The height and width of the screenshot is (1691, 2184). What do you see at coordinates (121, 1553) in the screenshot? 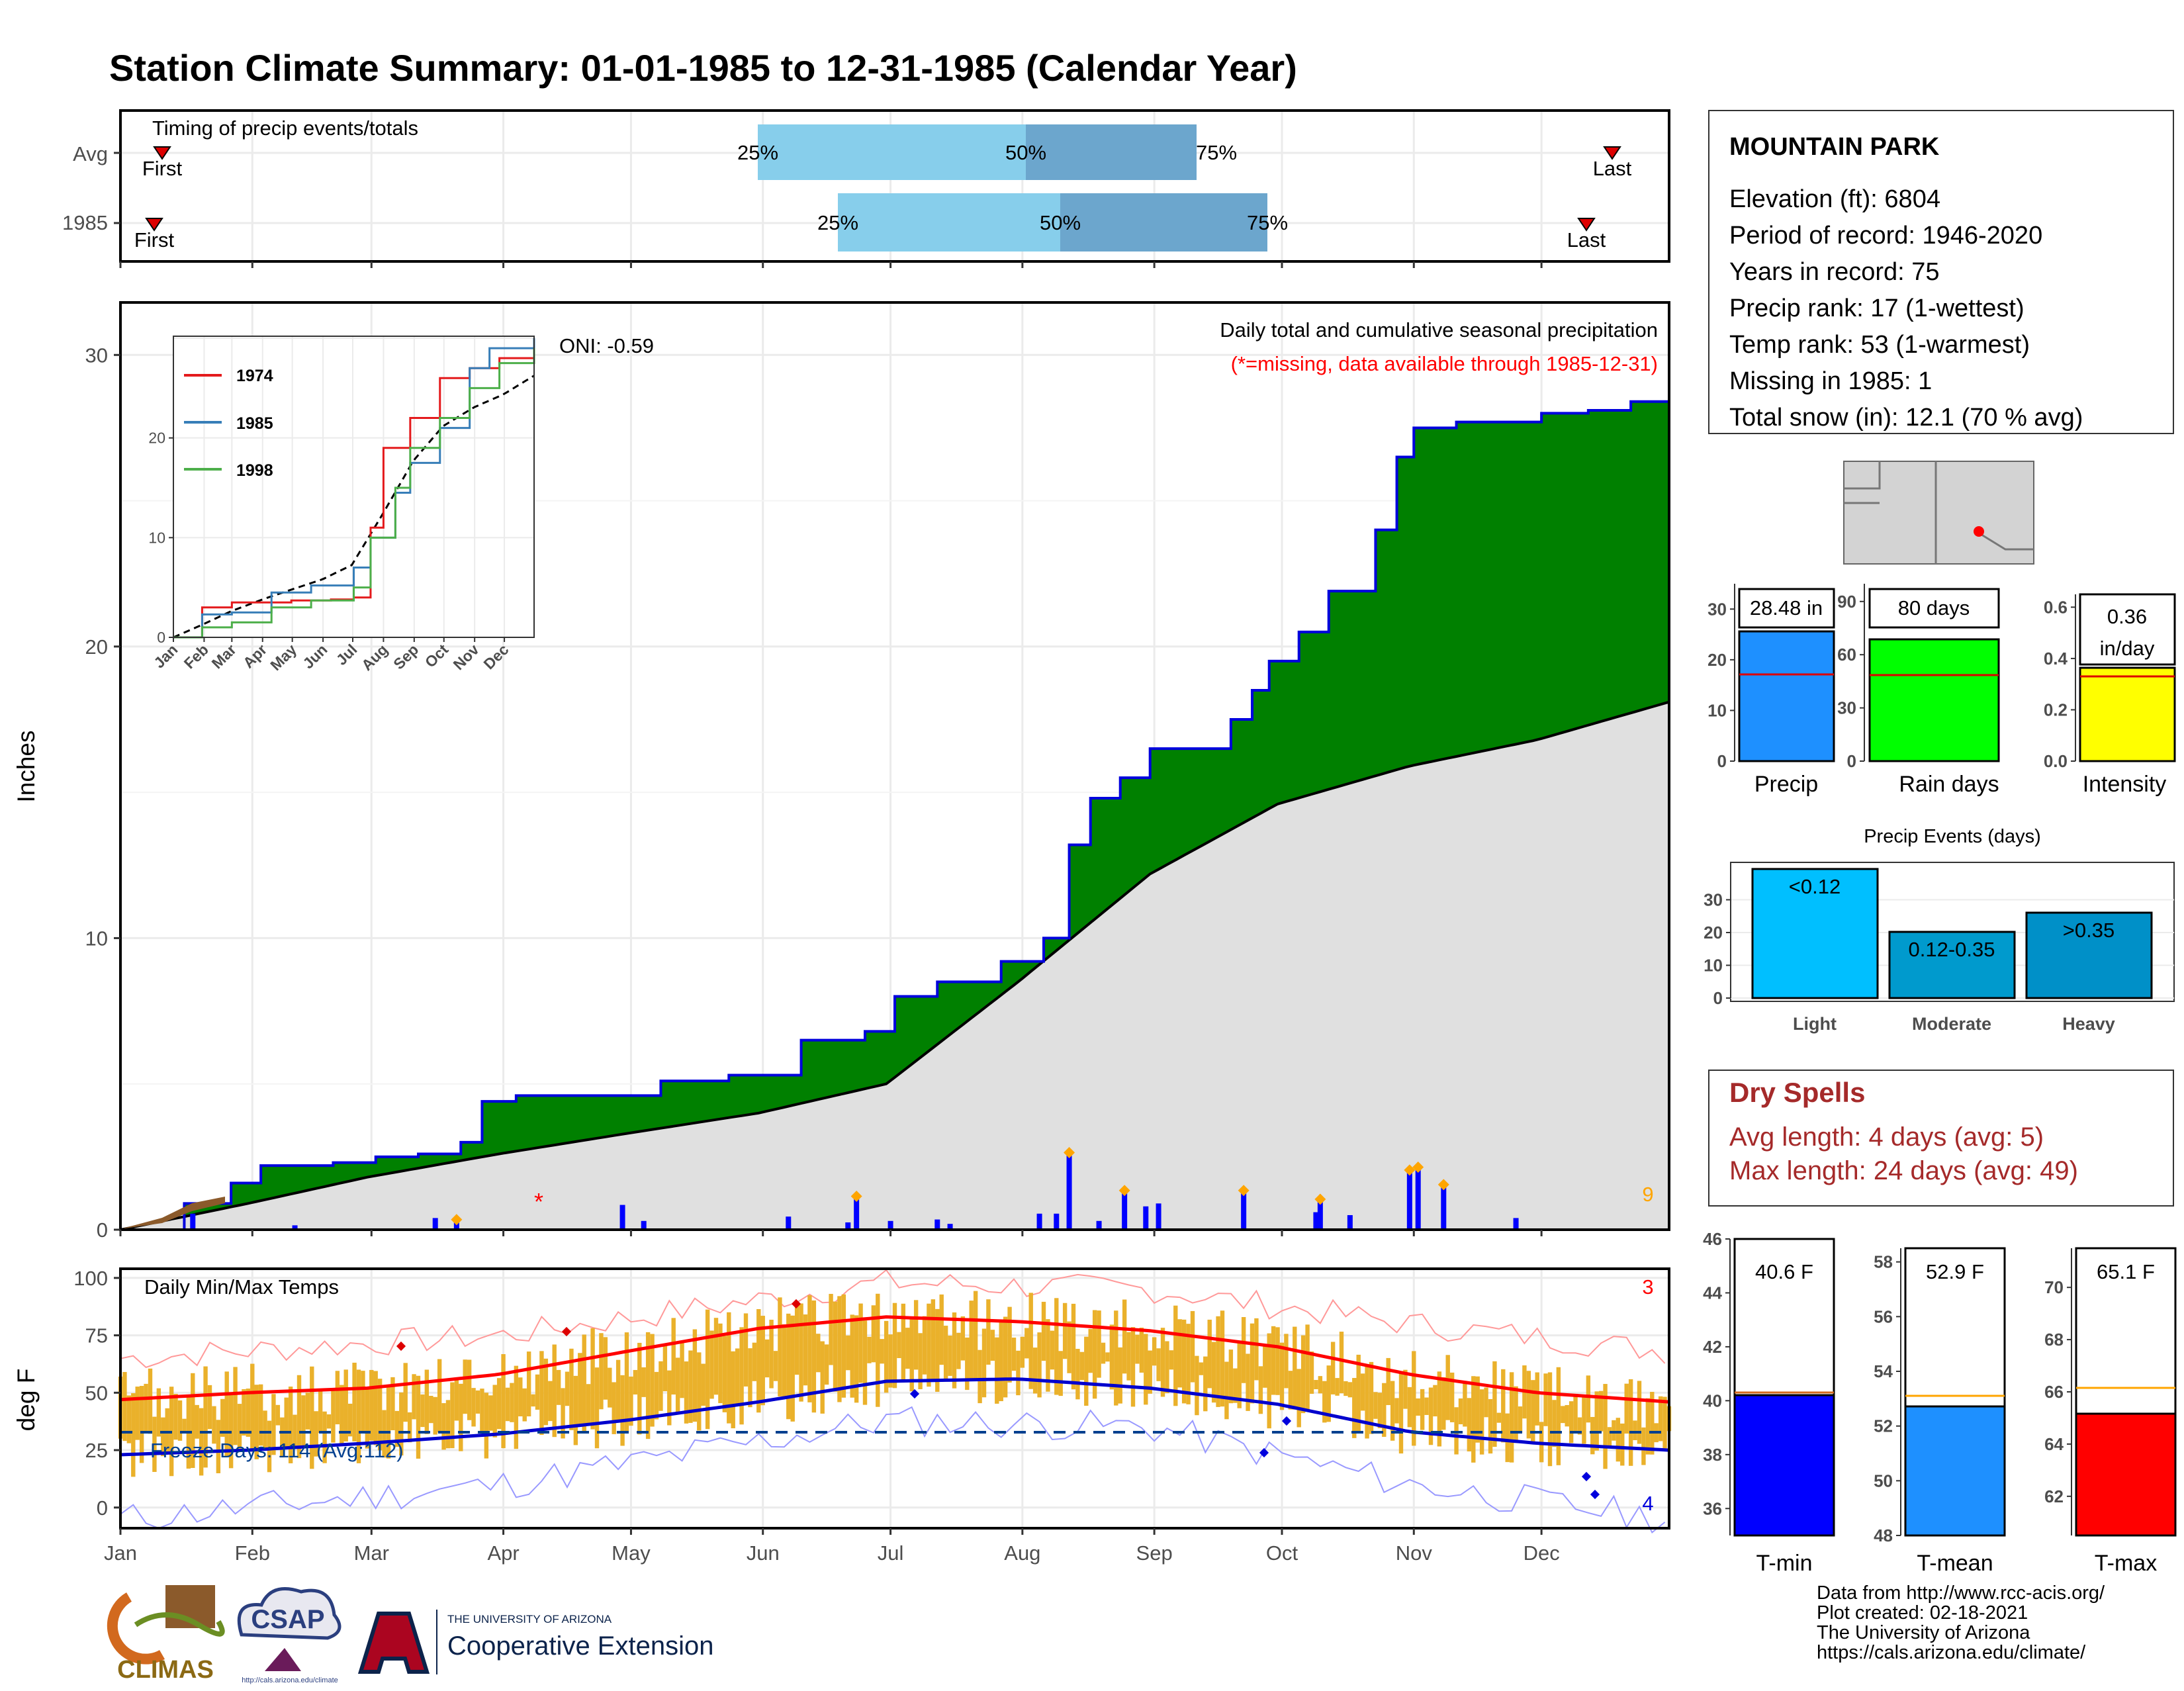
I see `month-label-Jan: Jan` at bounding box center [121, 1553].